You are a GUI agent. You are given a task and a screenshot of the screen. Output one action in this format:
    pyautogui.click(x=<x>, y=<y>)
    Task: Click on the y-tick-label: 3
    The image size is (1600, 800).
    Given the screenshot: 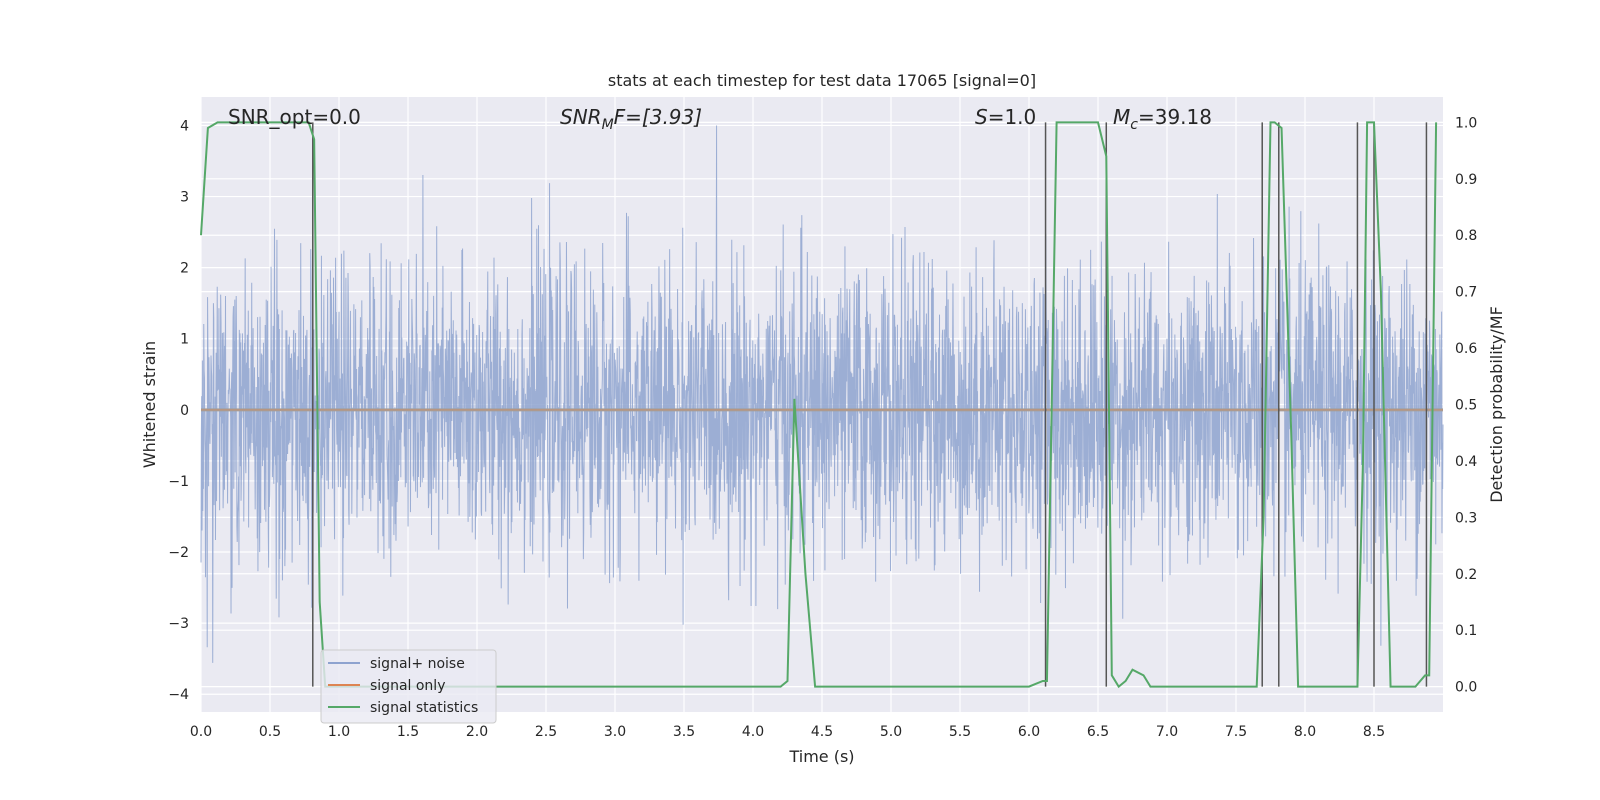 What is the action you would take?
    pyautogui.click(x=184, y=198)
    